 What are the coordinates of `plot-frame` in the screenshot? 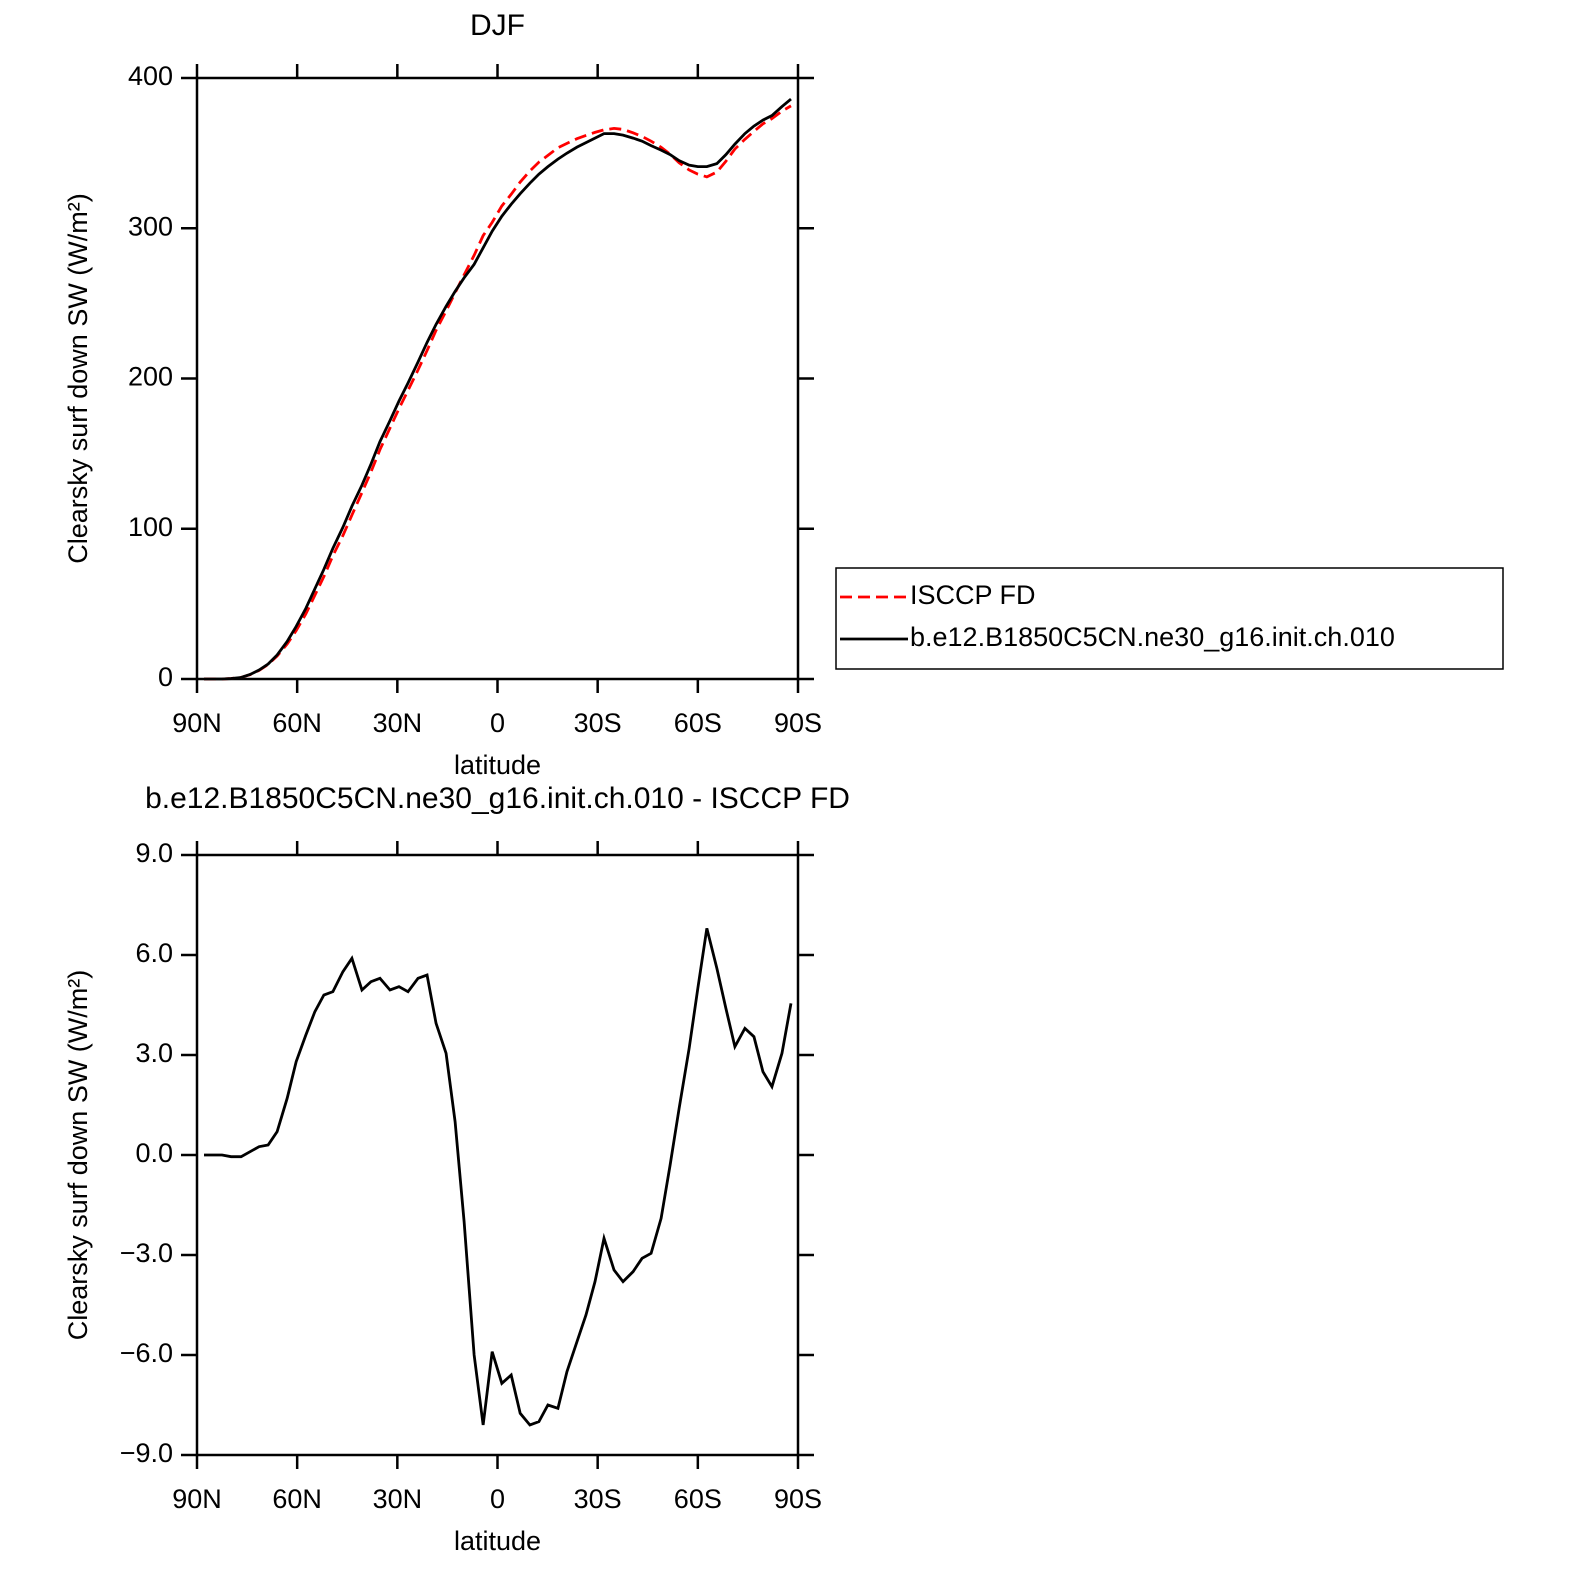 It's located at (497, 378).